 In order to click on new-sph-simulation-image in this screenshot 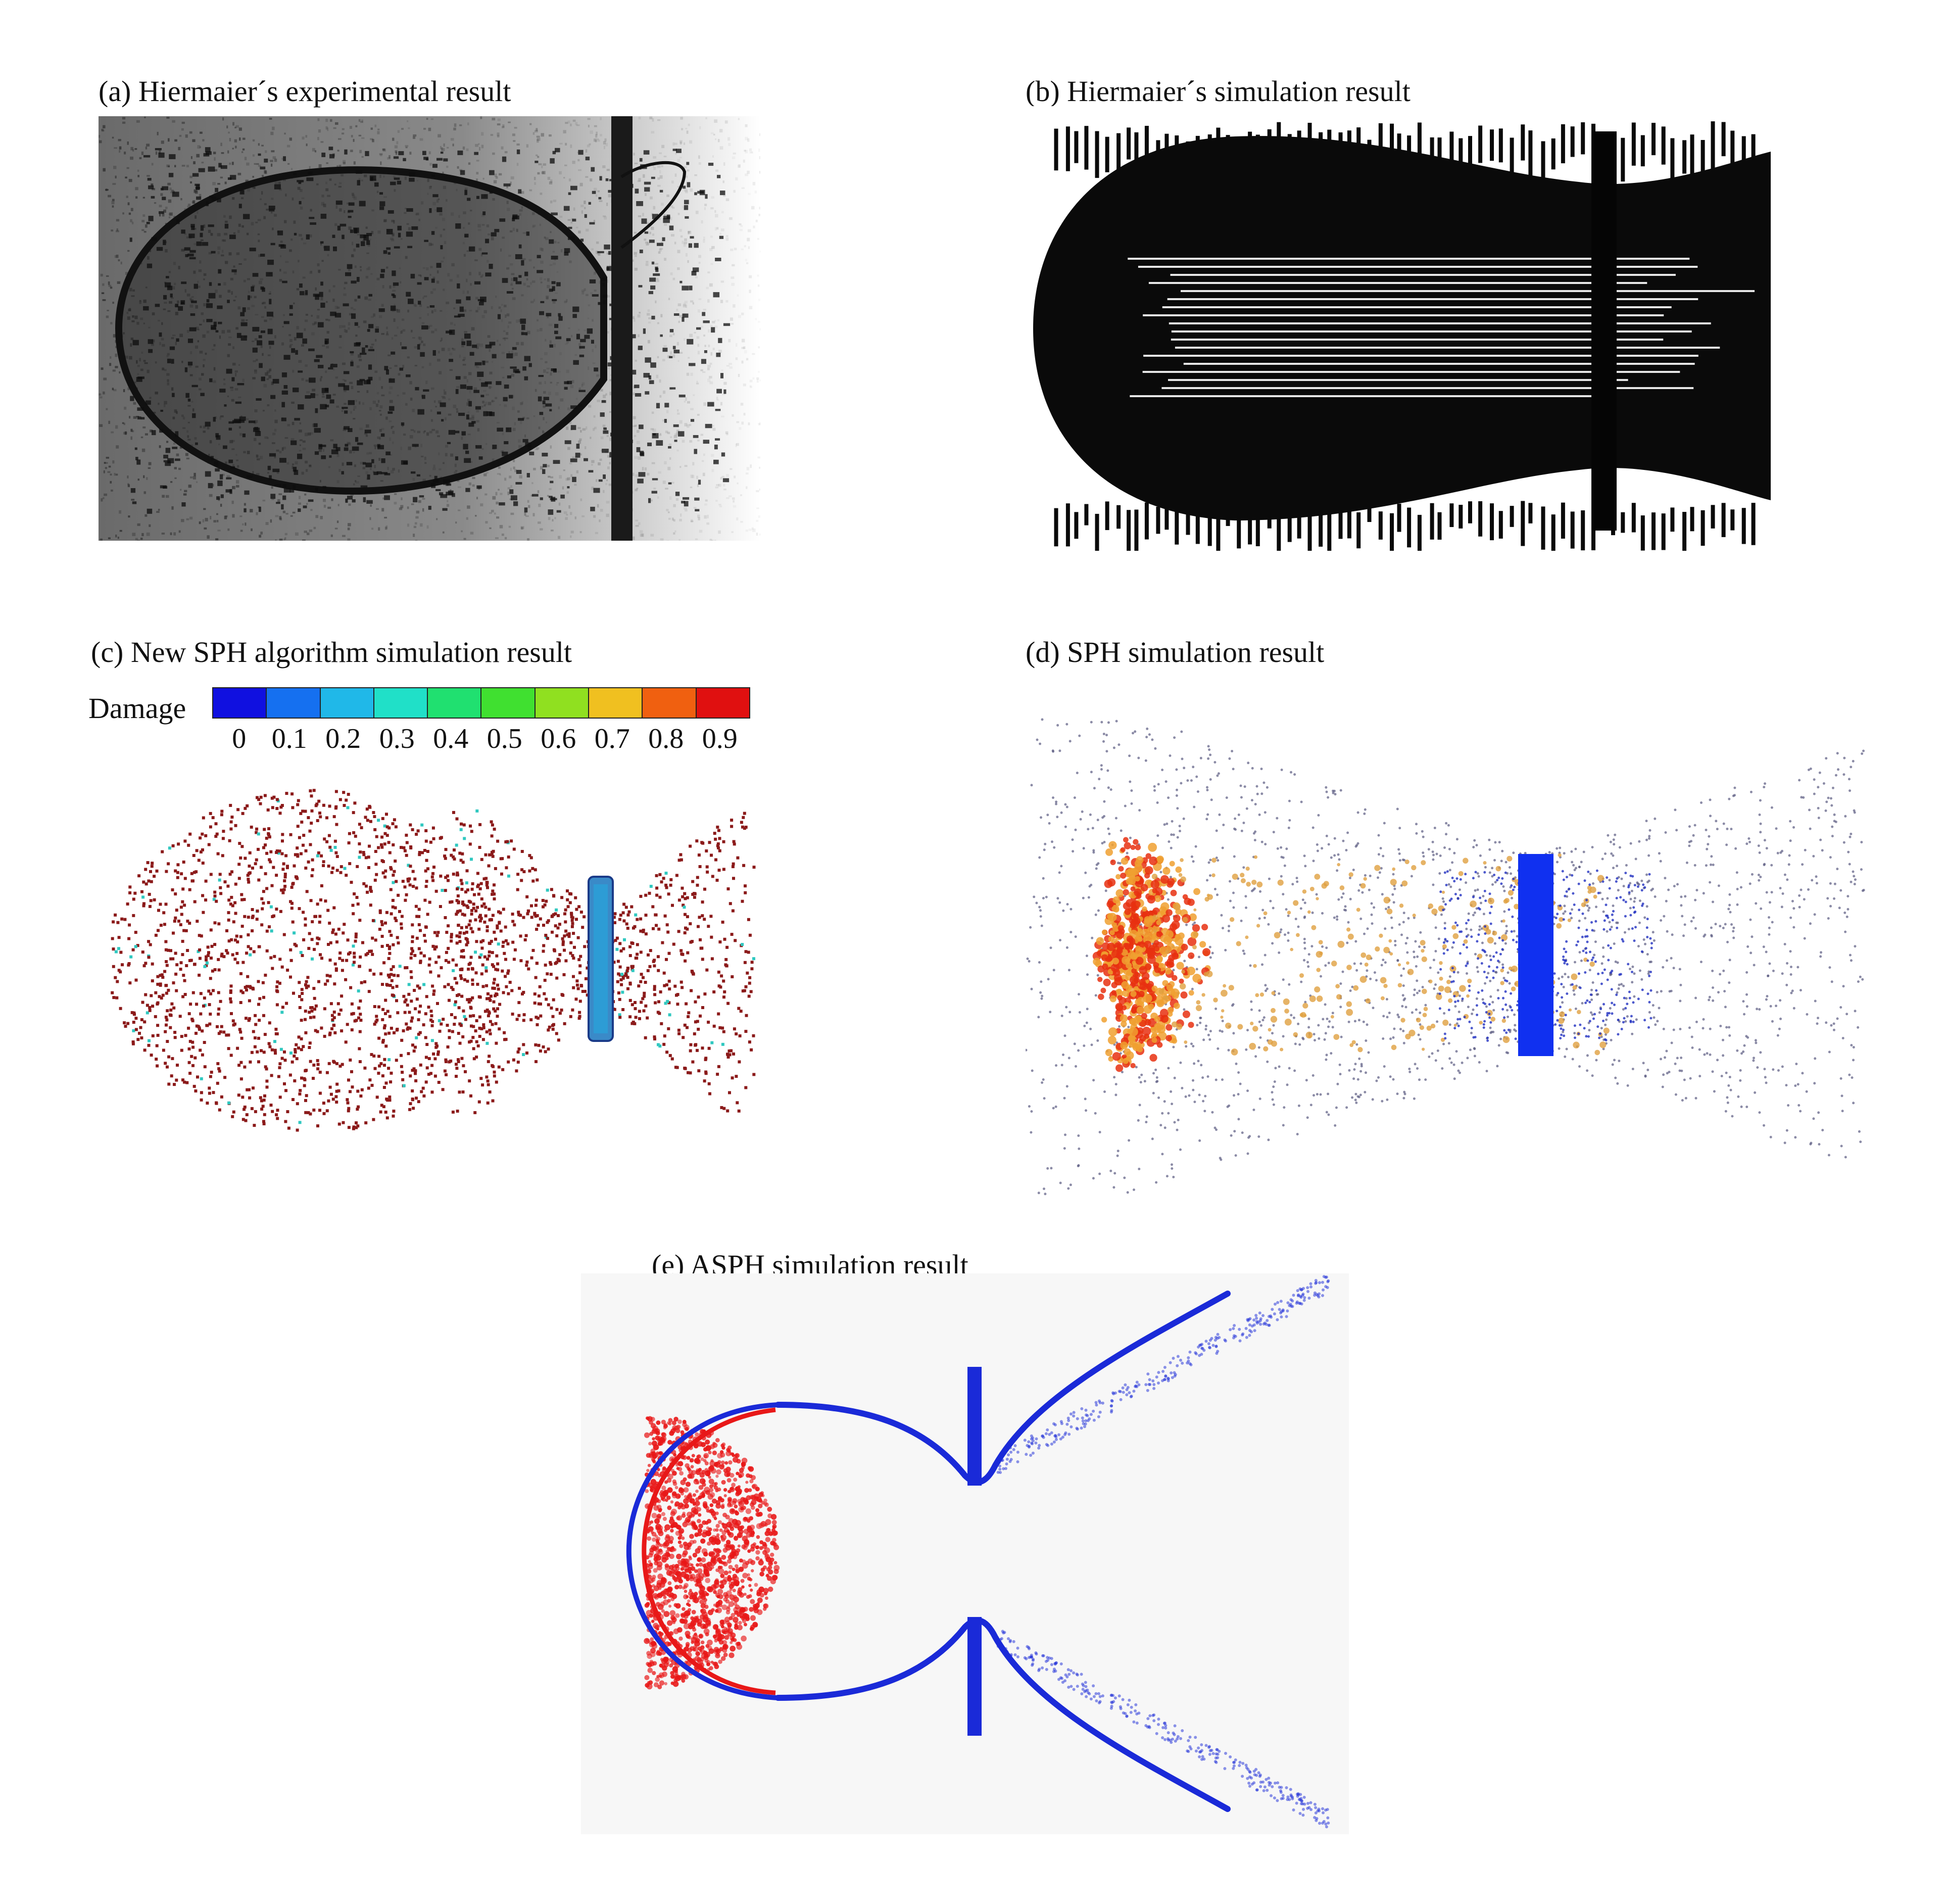, I will do `click(435, 958)`.